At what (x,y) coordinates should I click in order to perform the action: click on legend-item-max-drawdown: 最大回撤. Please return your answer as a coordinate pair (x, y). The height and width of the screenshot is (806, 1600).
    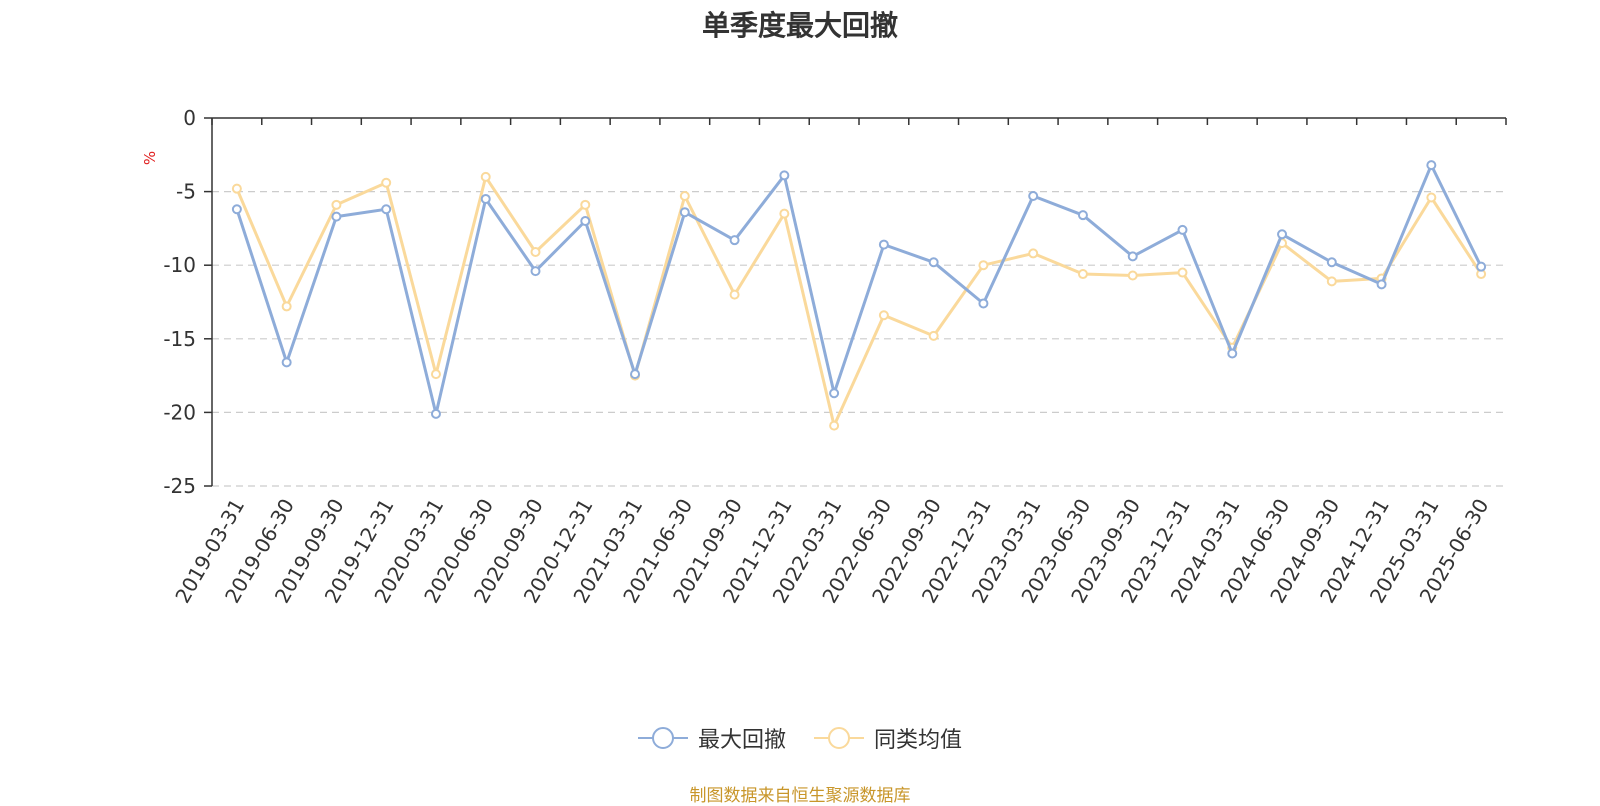
    Looking at the image, I should click on (711, 738).